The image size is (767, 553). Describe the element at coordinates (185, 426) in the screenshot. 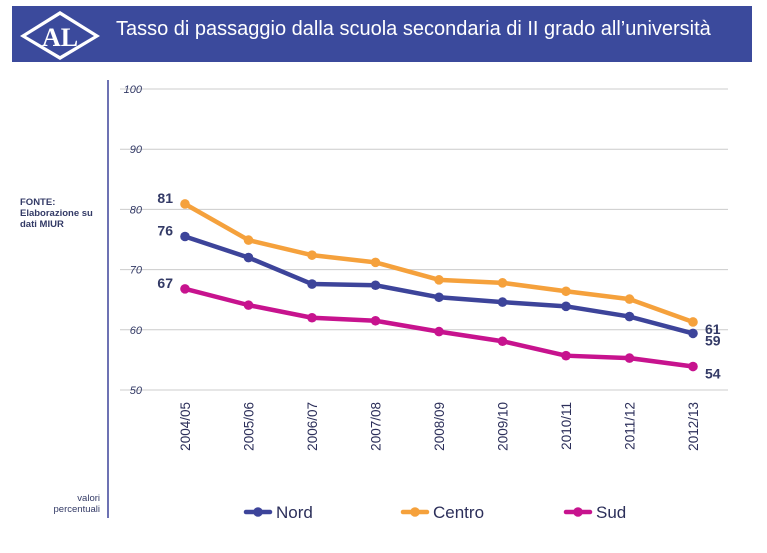

I see `x-tick-label: 2004/05` at that location.